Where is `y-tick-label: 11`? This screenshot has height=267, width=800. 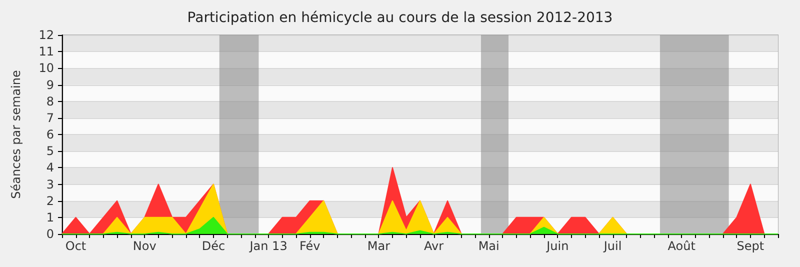
y-tick-label: 11 is located at coordinates (46, 51).